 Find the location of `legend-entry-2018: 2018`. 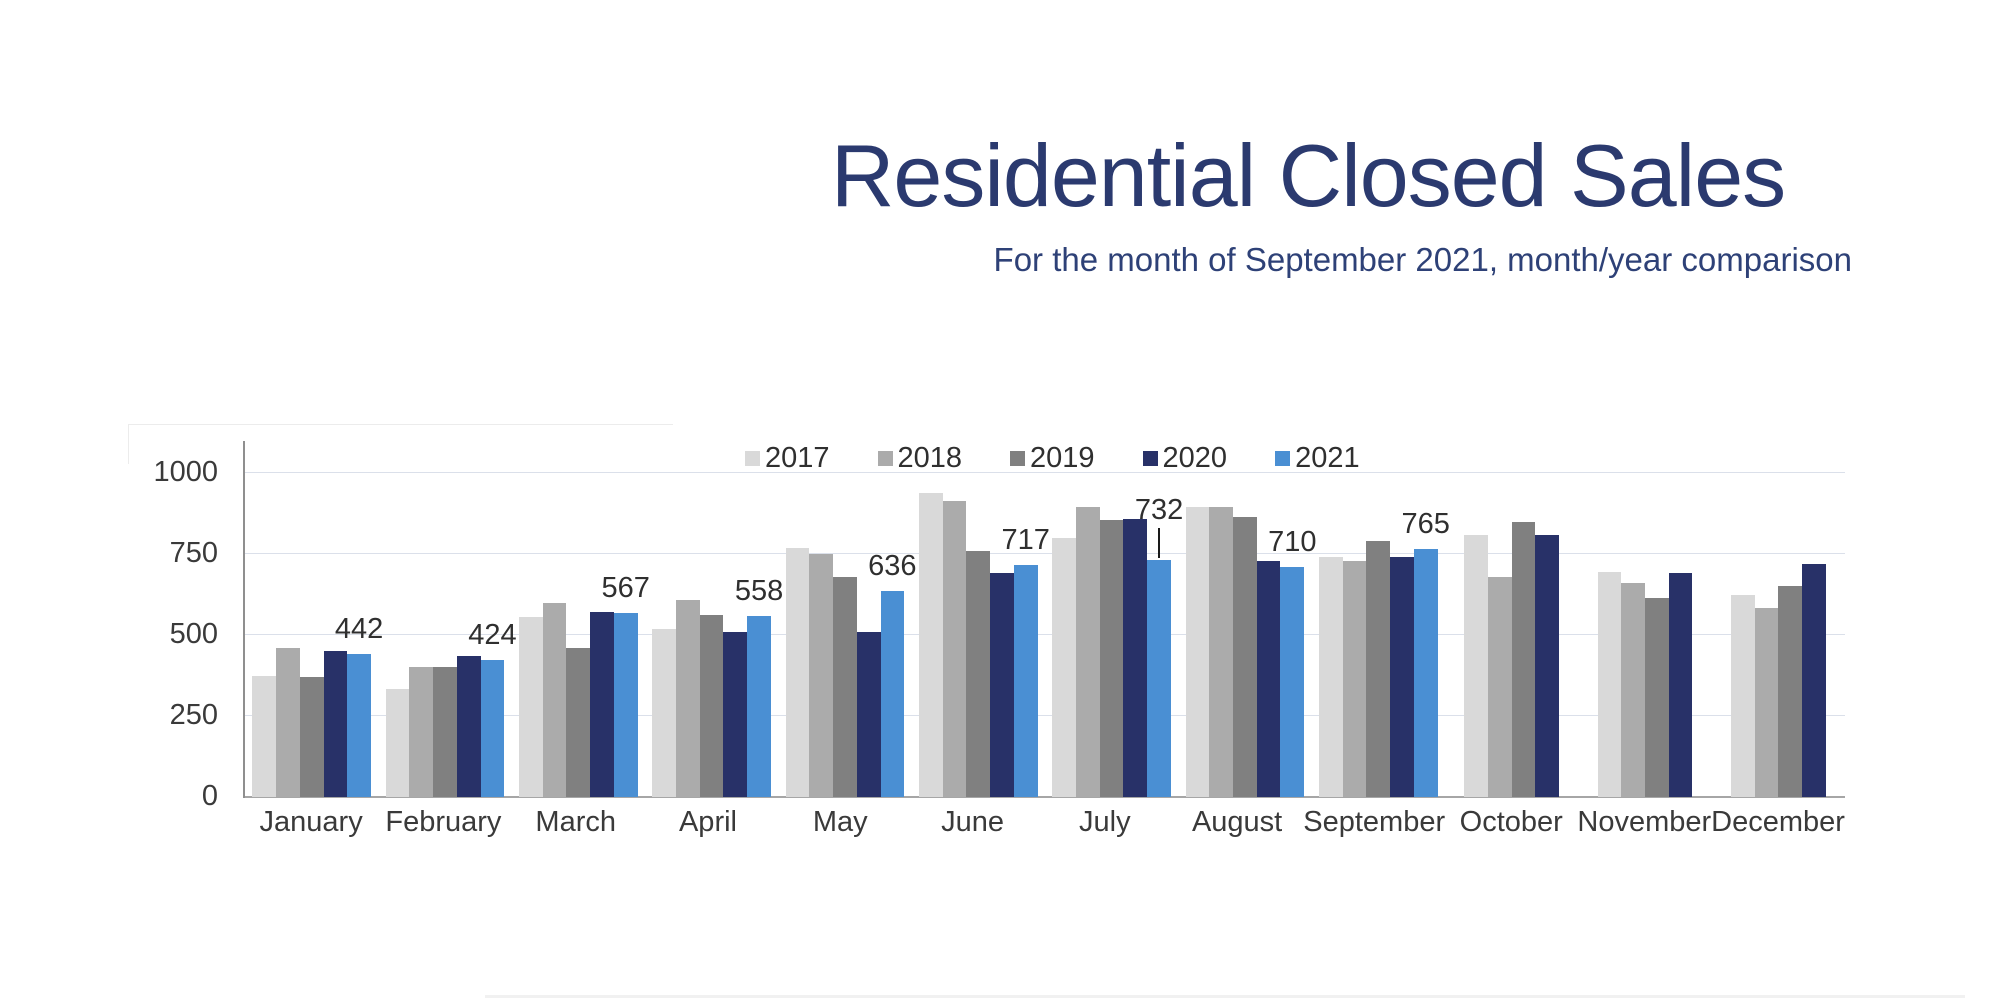

legend-entry-2018: 2018 is located at coordinates (920, 457).